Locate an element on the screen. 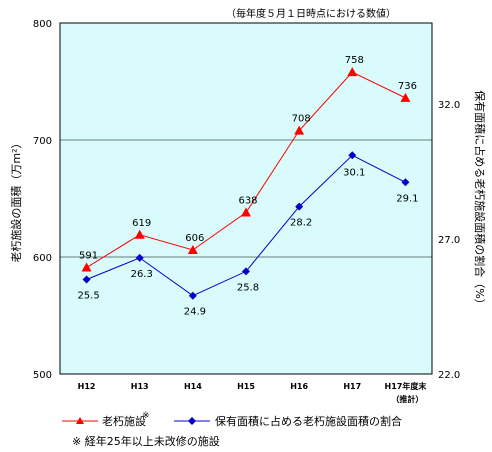  left-axis-title: 老朽施設の面積（万m²） is located at coordinates (16, 199).